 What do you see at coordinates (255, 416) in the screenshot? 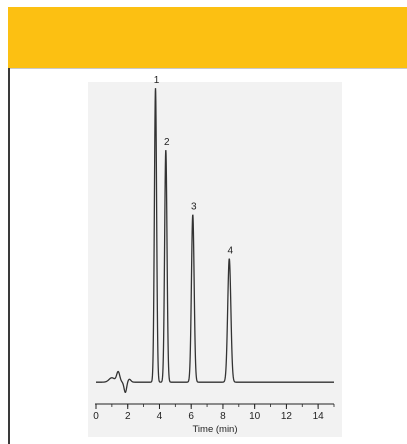
I see `x-tick-label: 10` at bounding box center [255, 416].